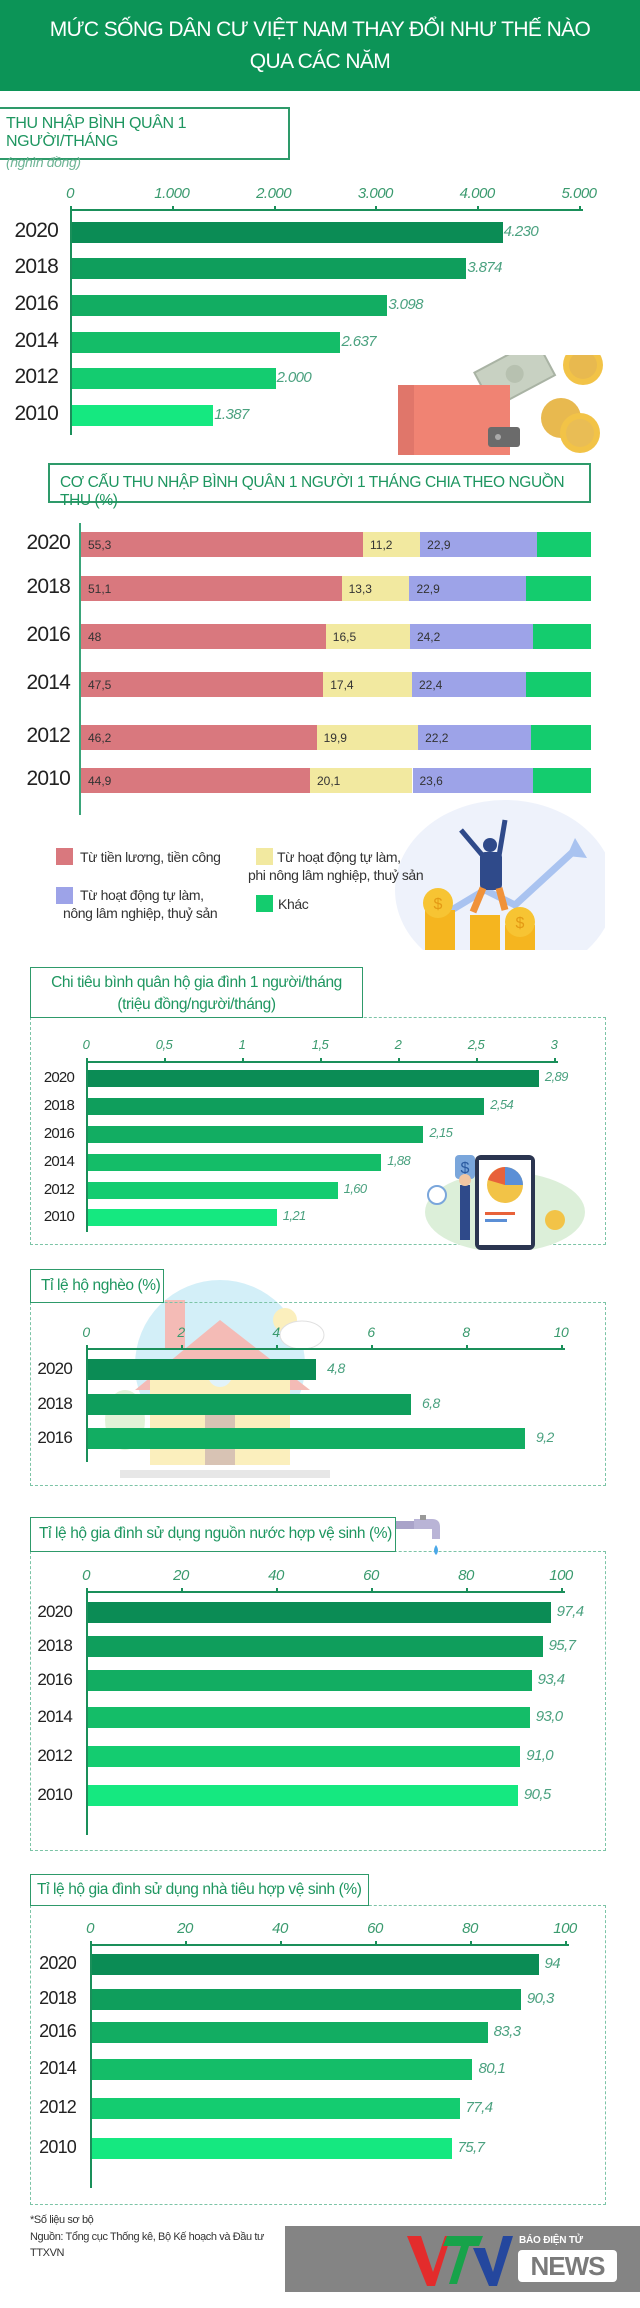  What do you see at coordinates (97, 1286) in the screenshot?
I see `poverty-chart-title-box: Tỉ lệ hộ nghèo (%)` at bounding box center [97, 1286].